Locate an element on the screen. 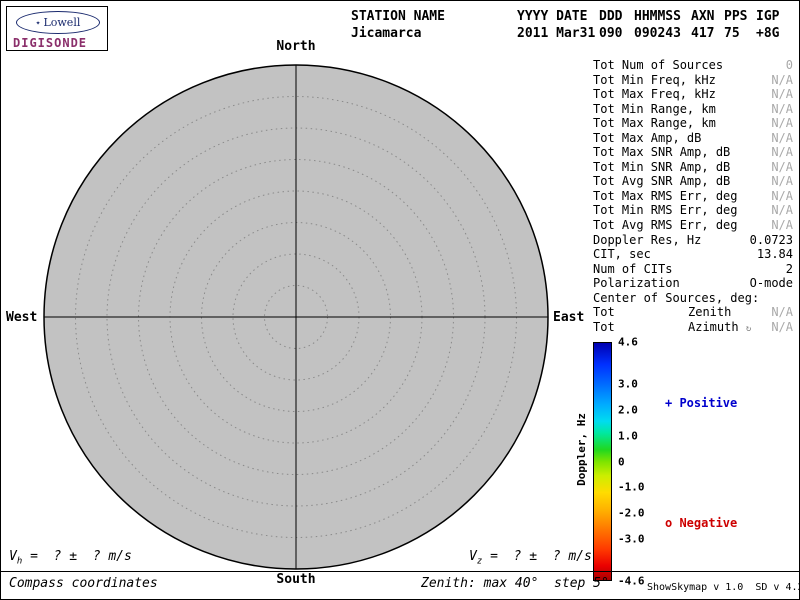  stats-label: Tot Min RMS Err, deg is located at coordinates (665, 210).